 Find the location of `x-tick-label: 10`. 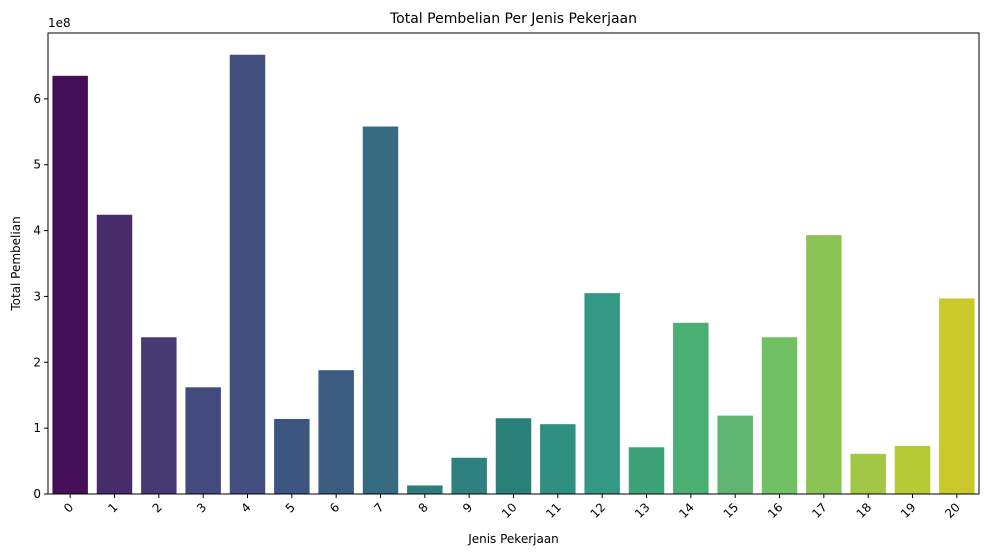

x-tick-label: 10 is located at coordinates (509, 510).